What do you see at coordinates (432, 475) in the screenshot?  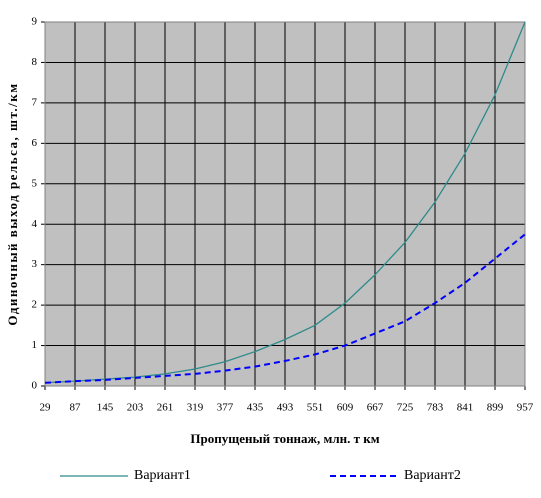 I see `legend-text: Вариант2` at bounding box center [432, 475].